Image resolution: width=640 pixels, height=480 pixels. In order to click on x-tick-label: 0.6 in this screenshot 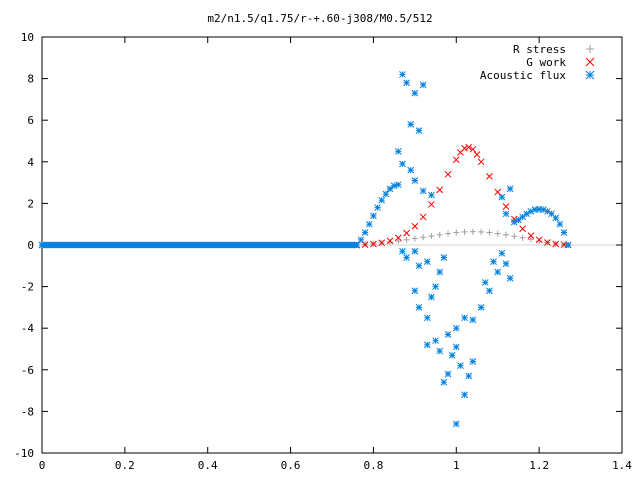, I will do `click(291, 465)`.